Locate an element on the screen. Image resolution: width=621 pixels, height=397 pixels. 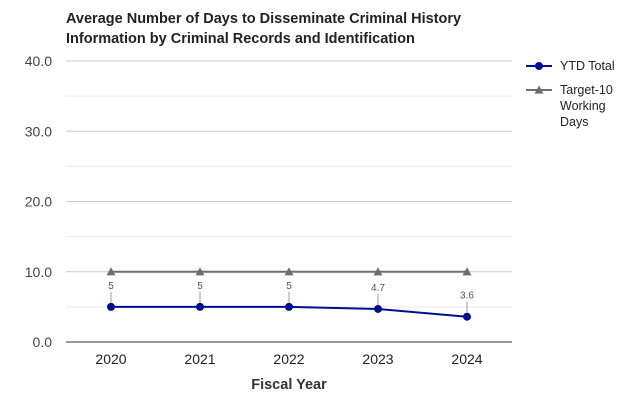
legend-item-target: Target-10 Working Days is located at coordinates (569, 106).